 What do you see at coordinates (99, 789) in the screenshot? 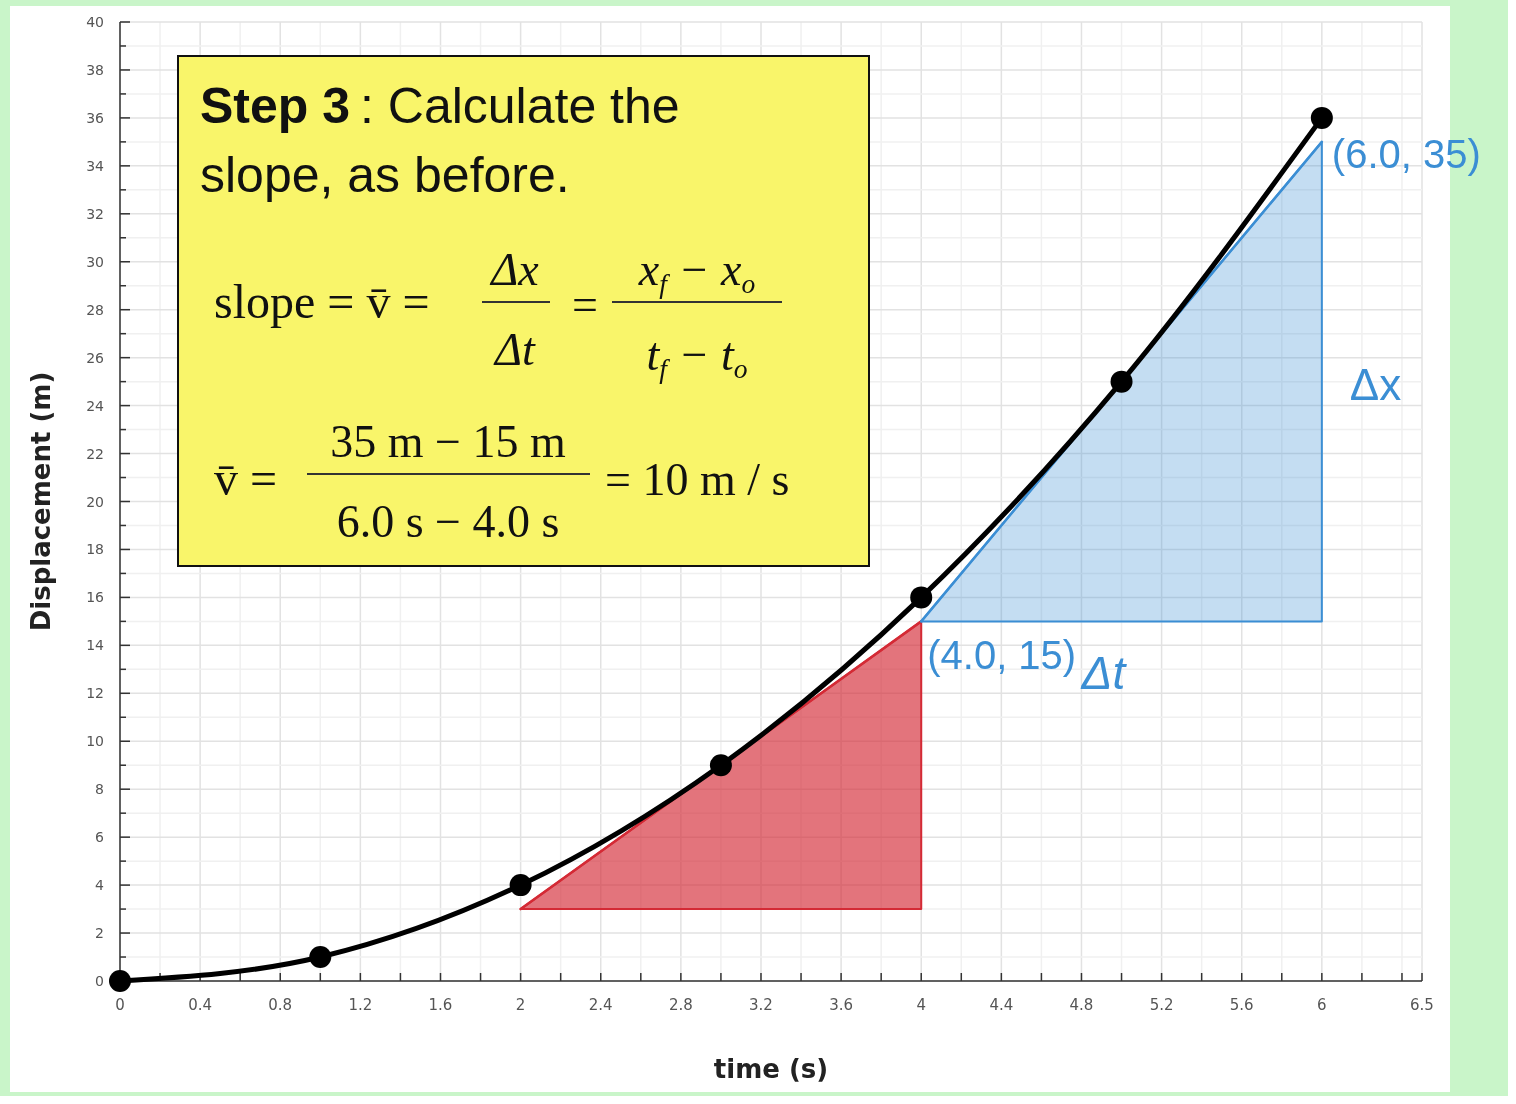
I see `y-tick-label: 8` at bounding box center [99, 789].